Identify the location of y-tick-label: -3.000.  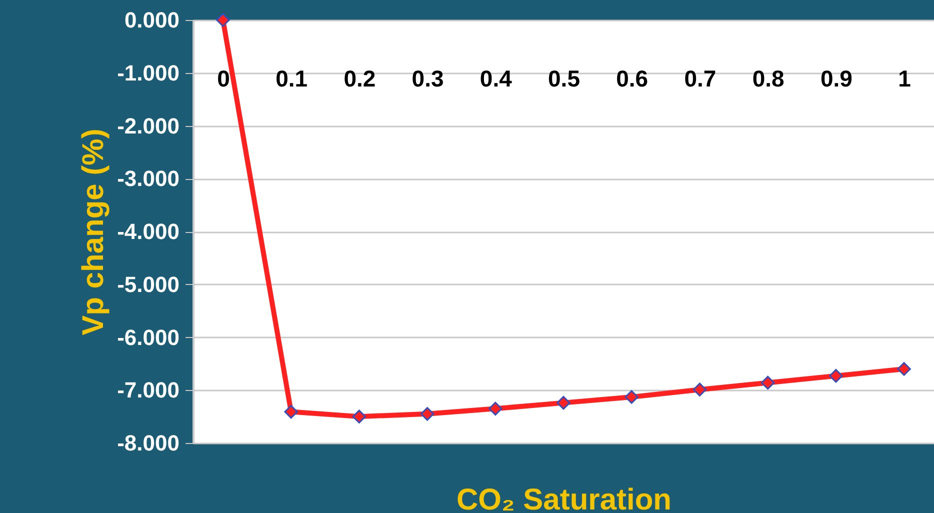
(148, 179).